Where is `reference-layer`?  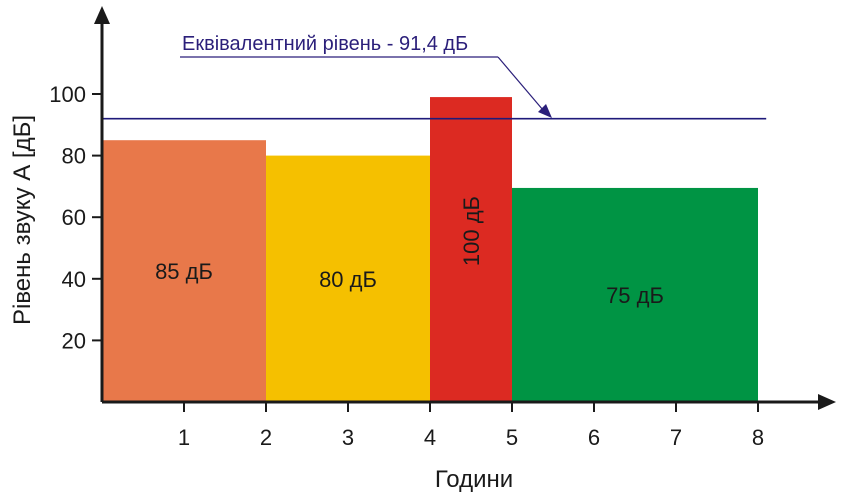
reference-layer is located at coordinates (434, 88).